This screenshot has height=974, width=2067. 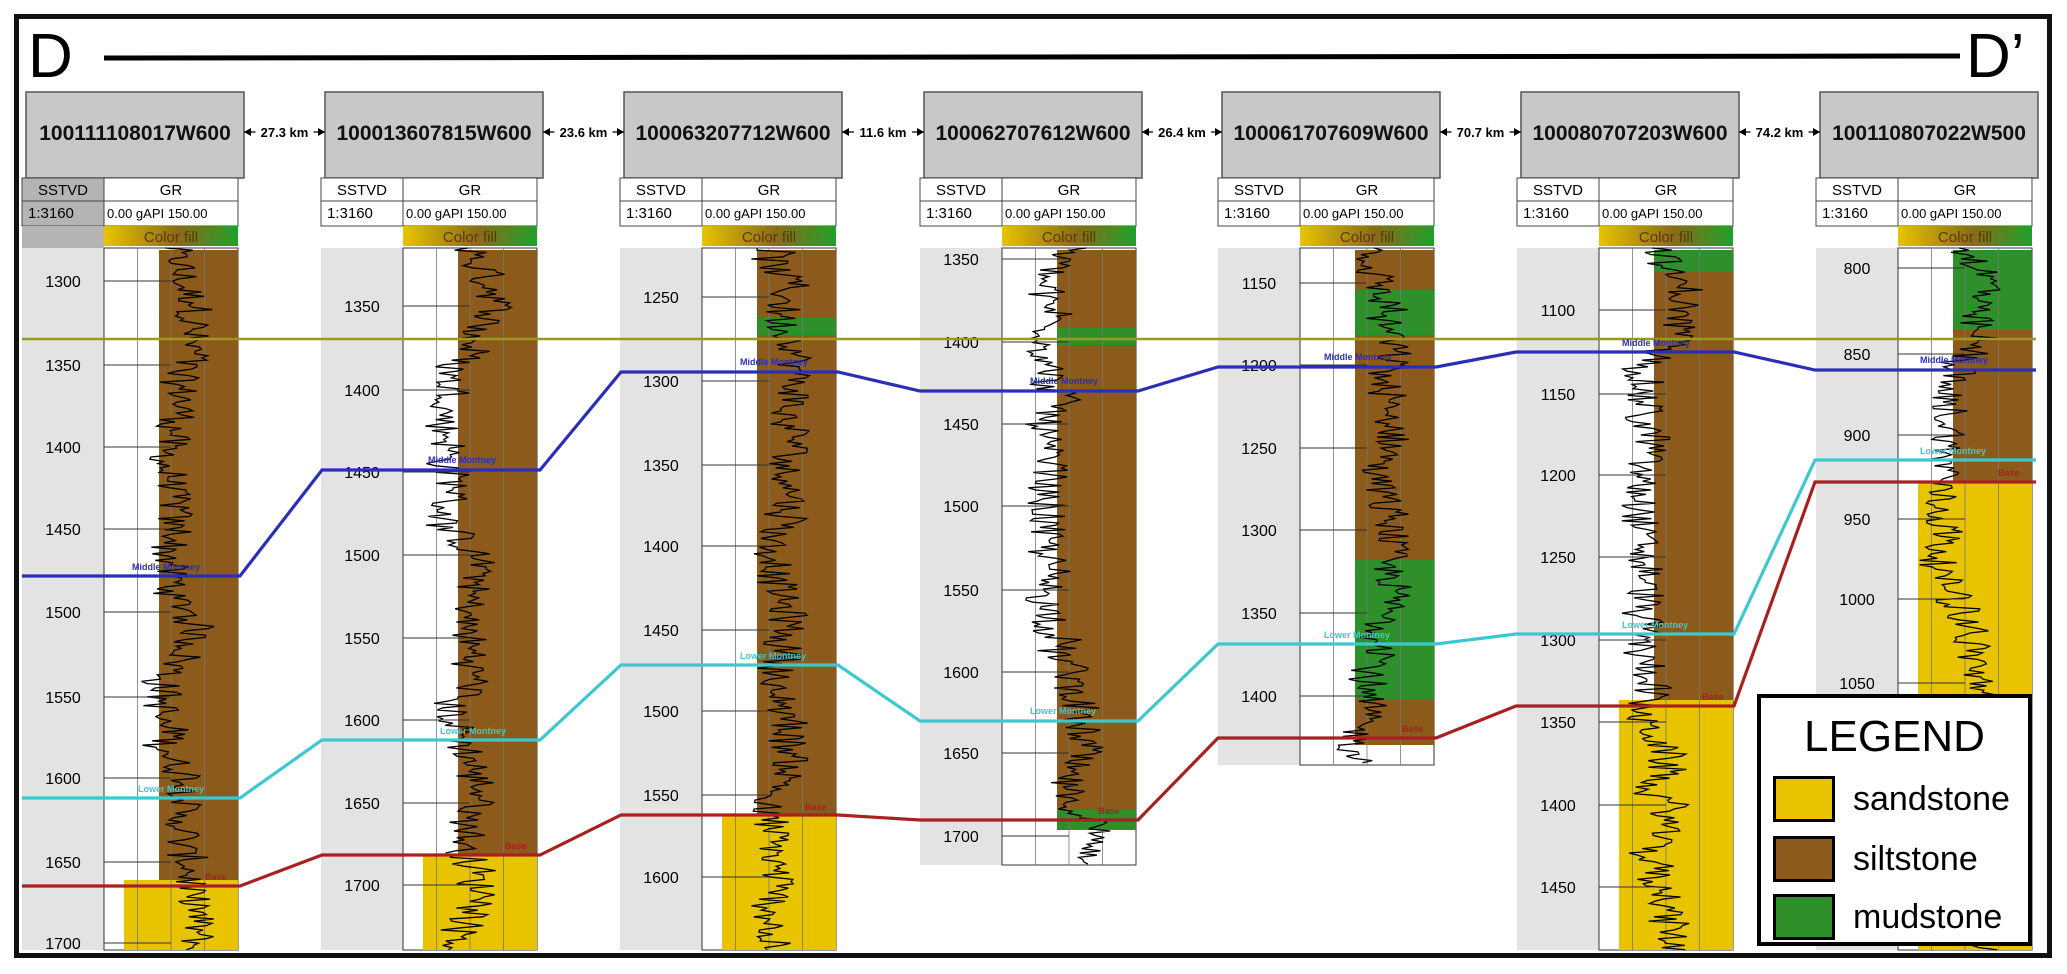 I want to click on legend-title: LEGEND, so click(x=1894, y=736).